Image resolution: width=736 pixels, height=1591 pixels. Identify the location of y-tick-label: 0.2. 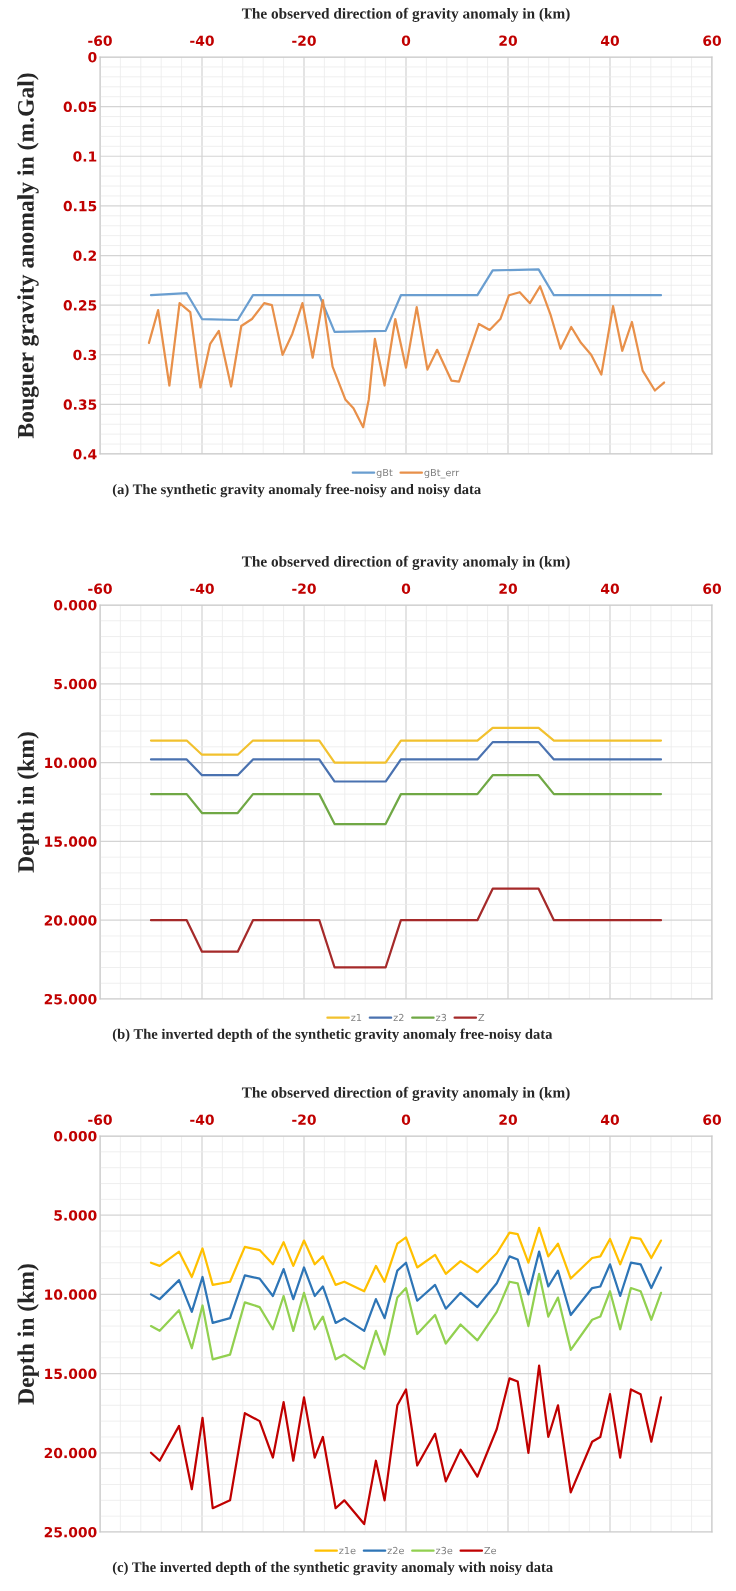
(85, 255).